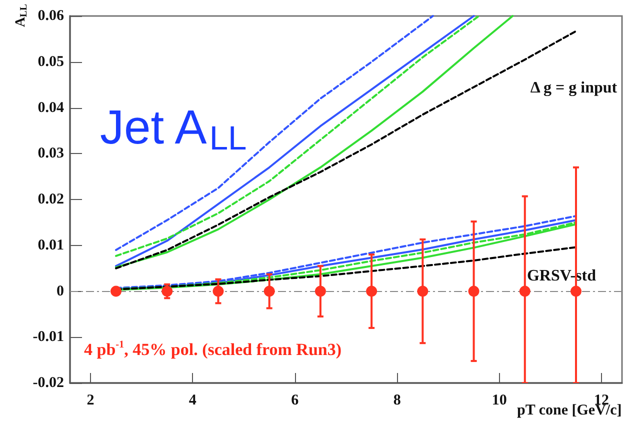 This screenshot has width=626, height=425. What do you see at coordinates (51, 62) in the screenshot?
I see `y-tick-label: 0.05` at bounding box center [51, 62].